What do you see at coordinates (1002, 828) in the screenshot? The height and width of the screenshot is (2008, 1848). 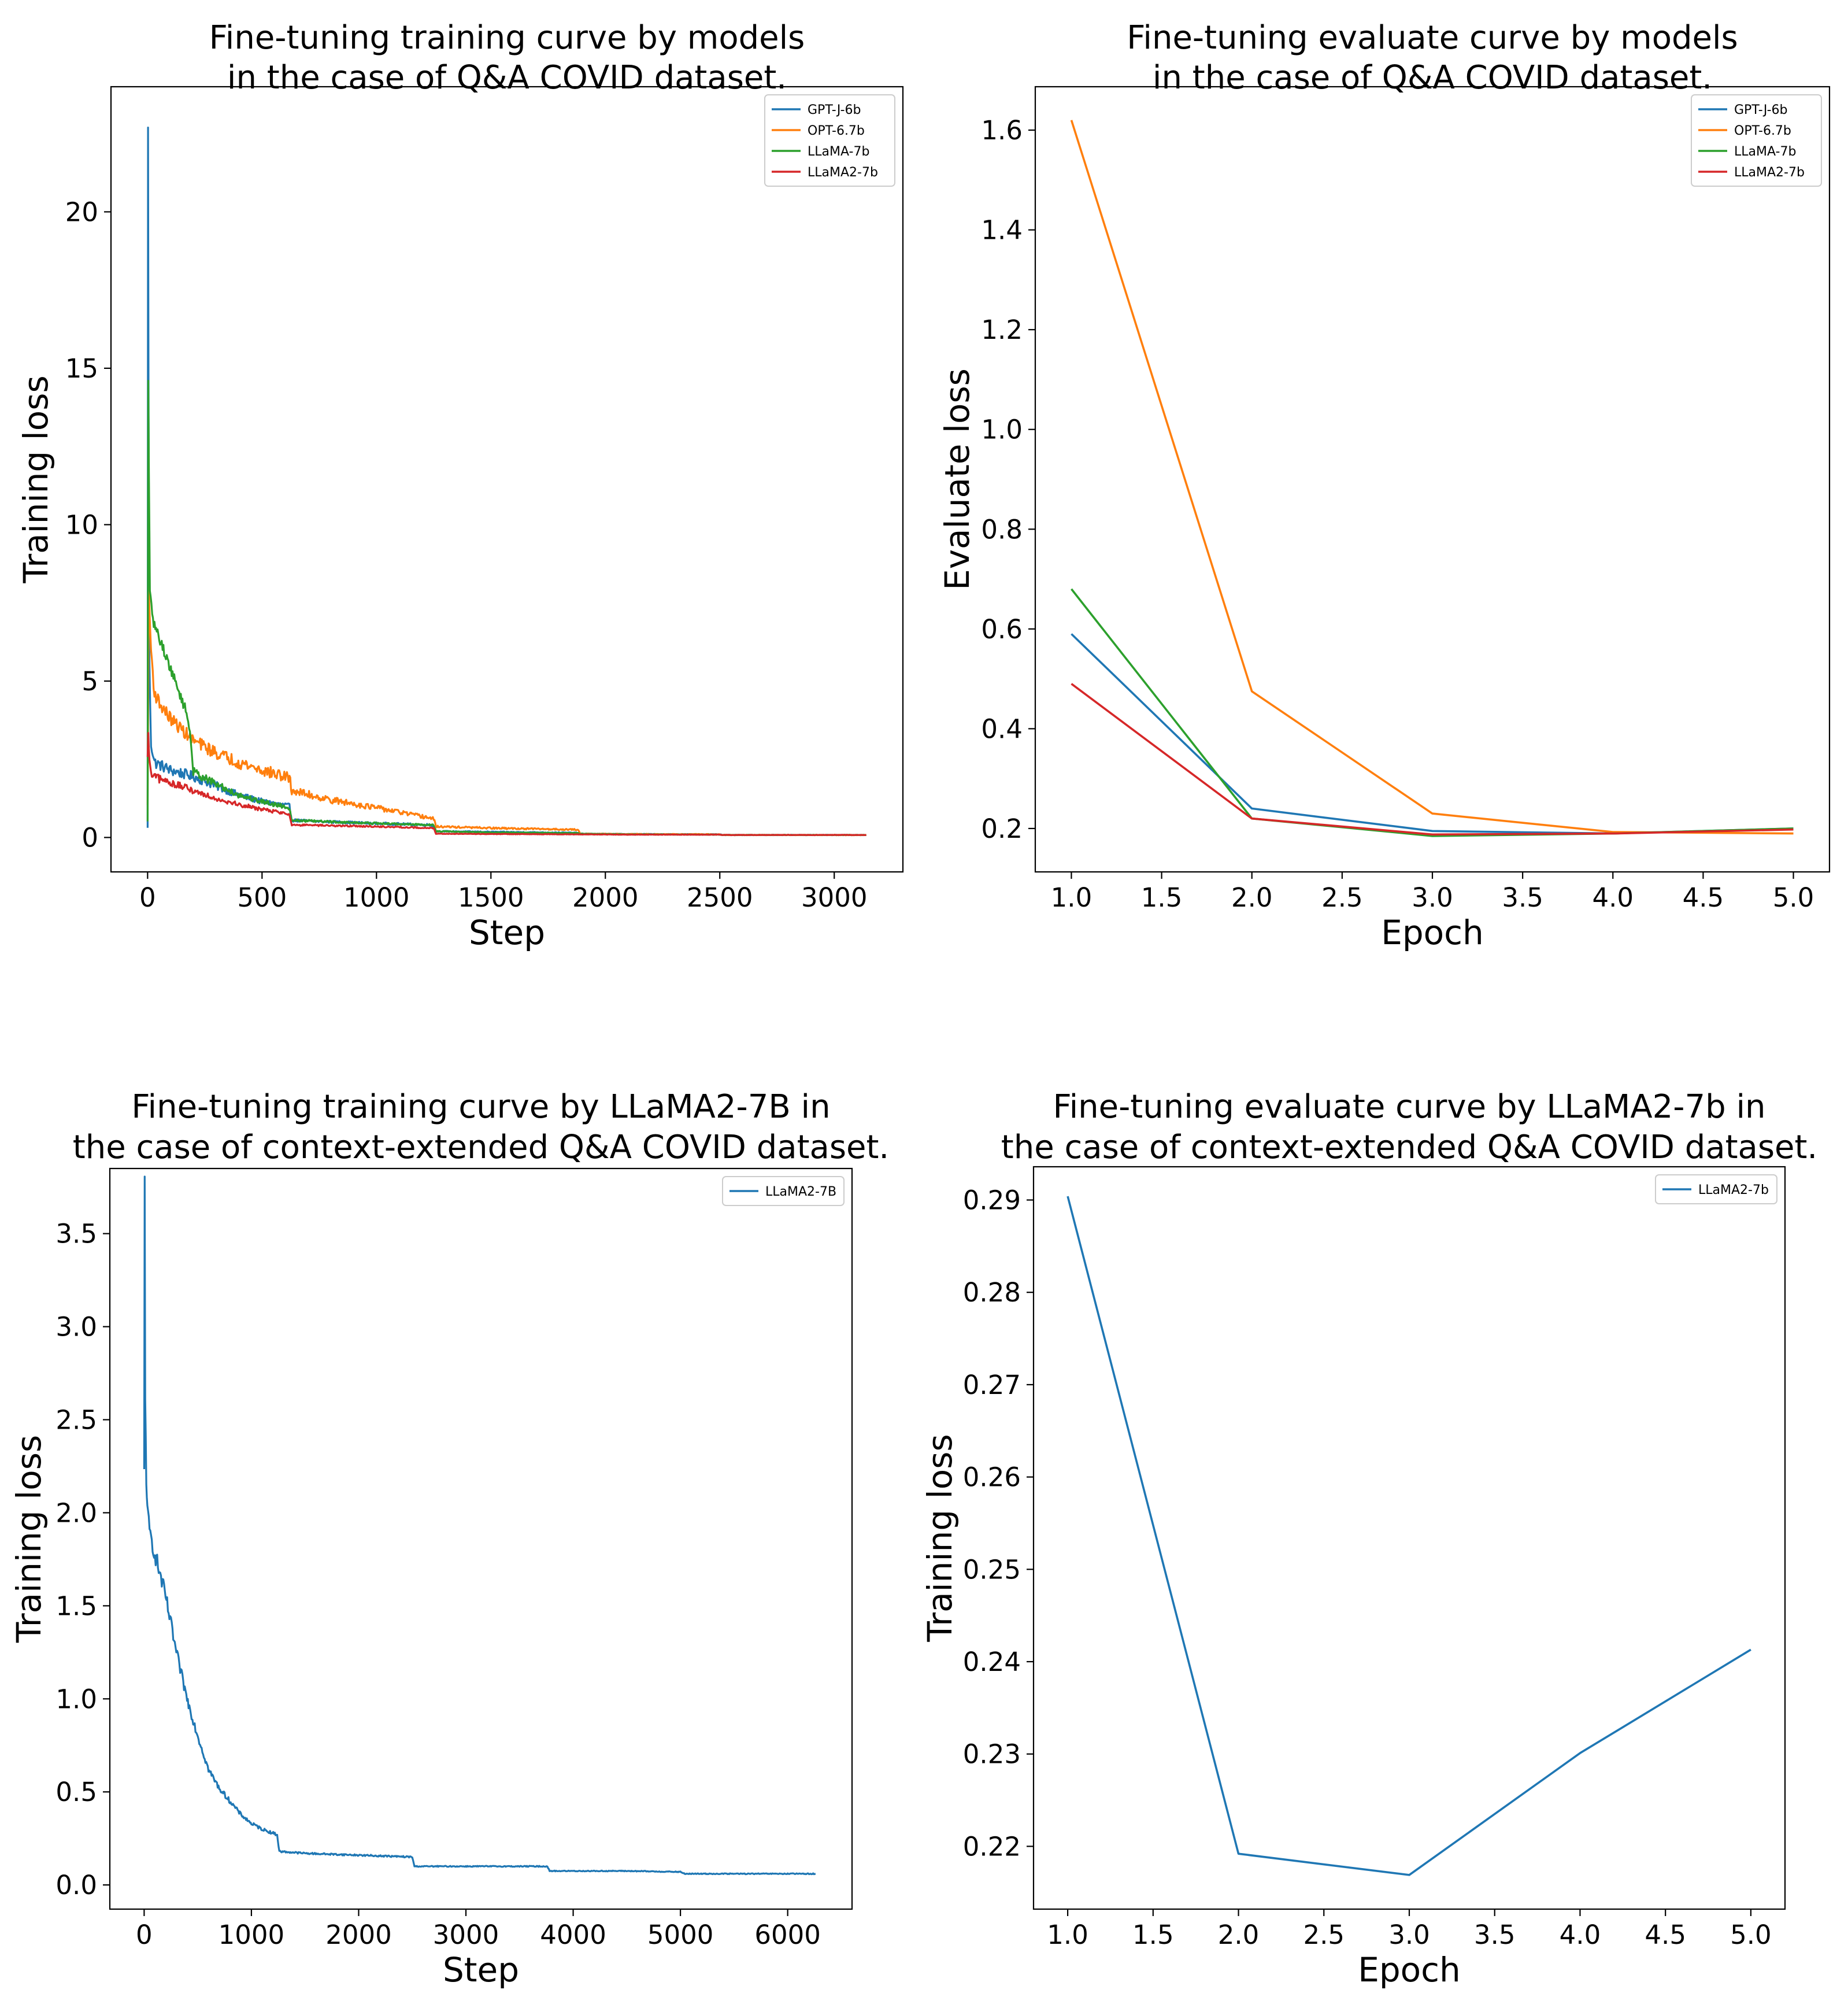 I see `y-tick-label: 0.2` at bounding box center [1002, 828].